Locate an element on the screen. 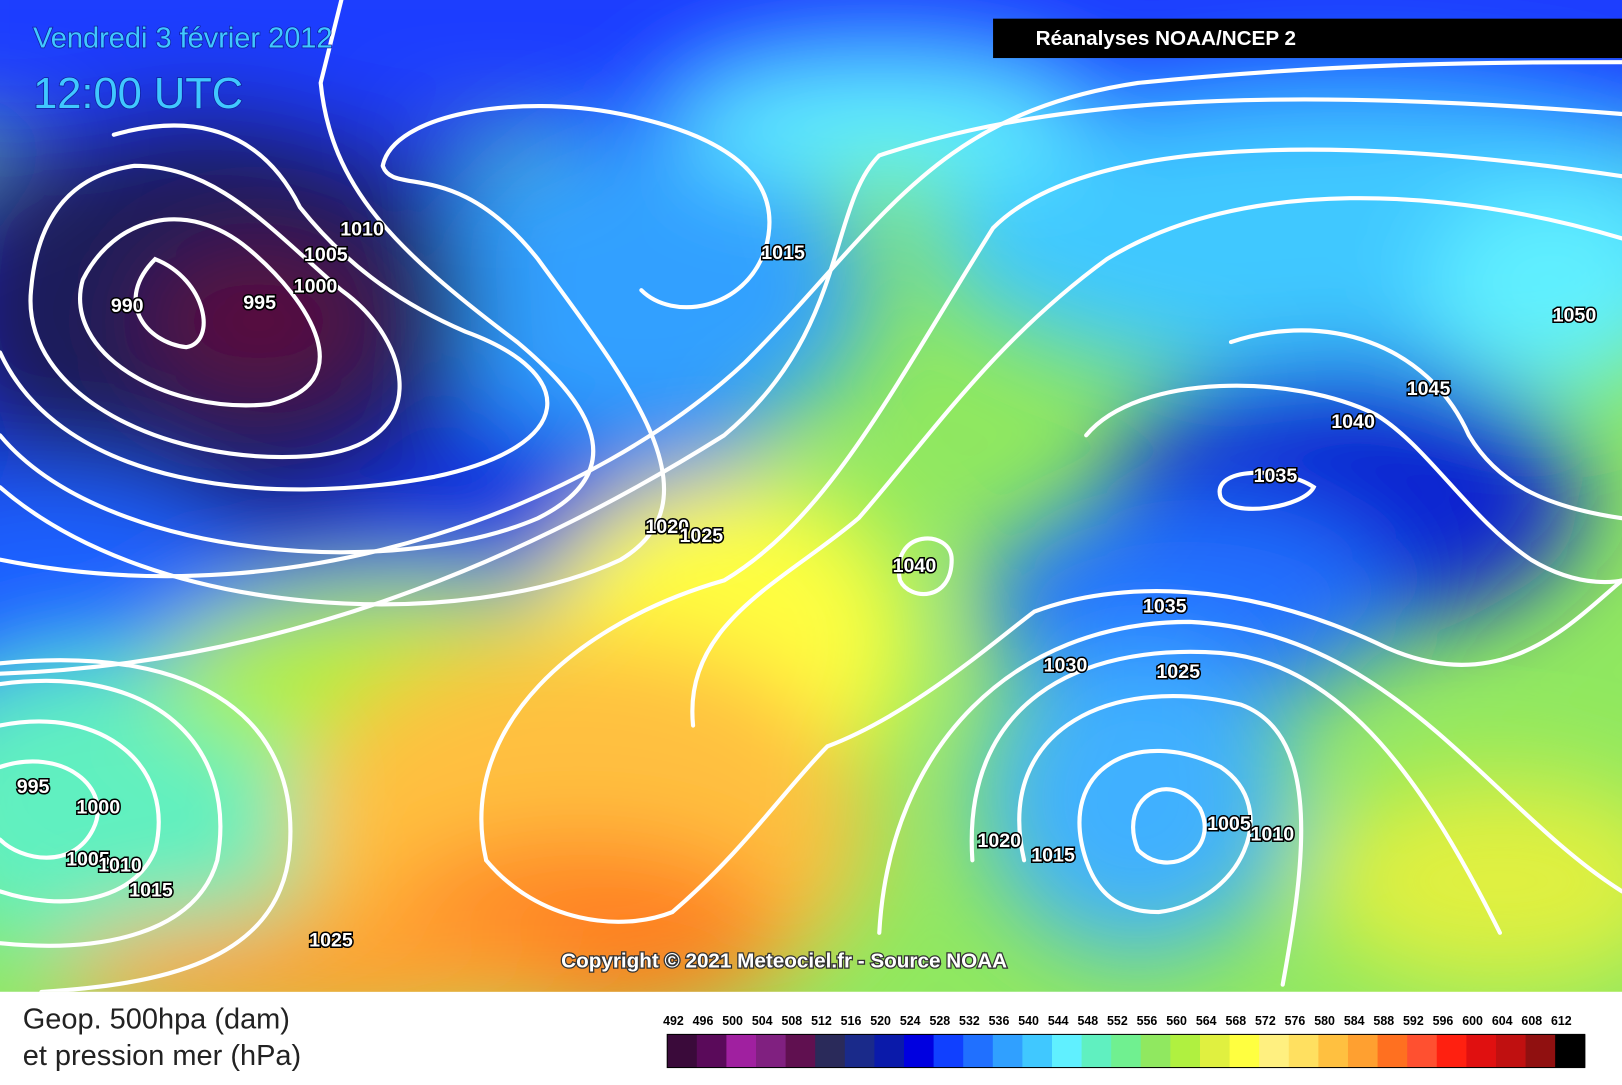  scale-label: 540 is located at coordinates (1028, 1021).